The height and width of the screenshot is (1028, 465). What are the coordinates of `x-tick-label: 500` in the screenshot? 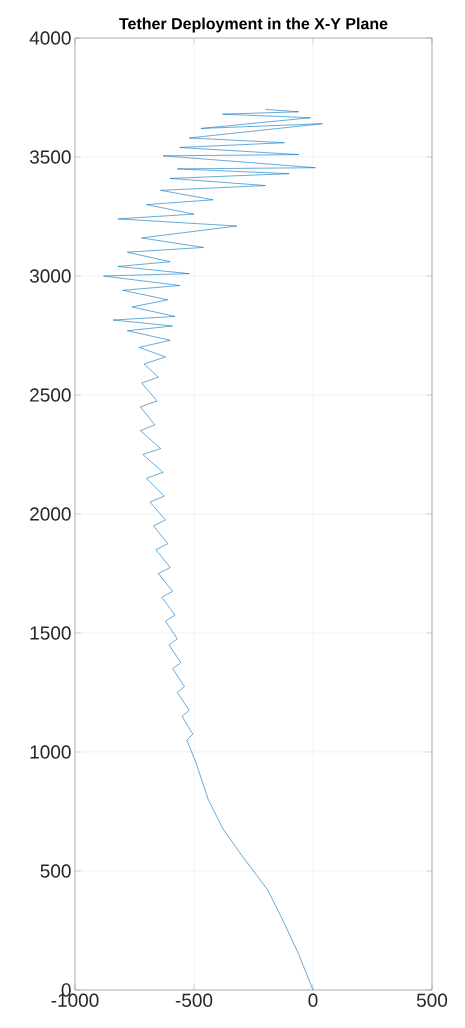 It's located at (432, 1000).